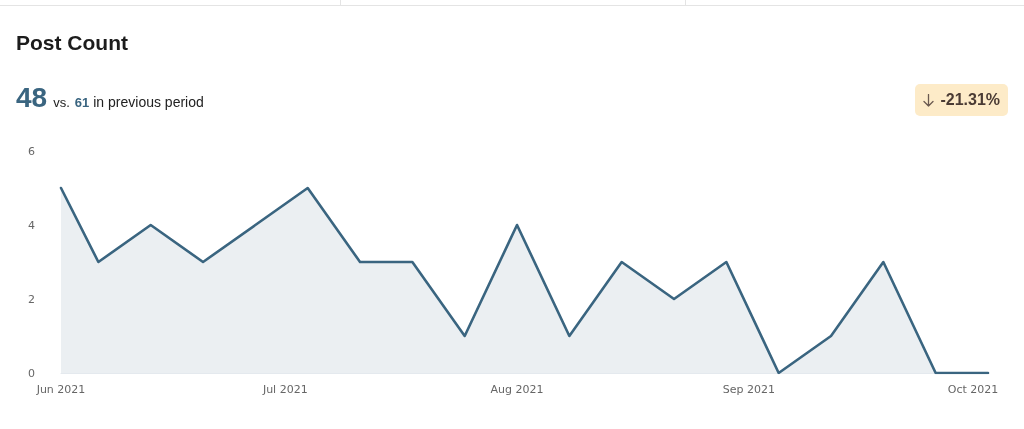  I want to click on x-tick-label: Jun 2021, so click(60, 389).